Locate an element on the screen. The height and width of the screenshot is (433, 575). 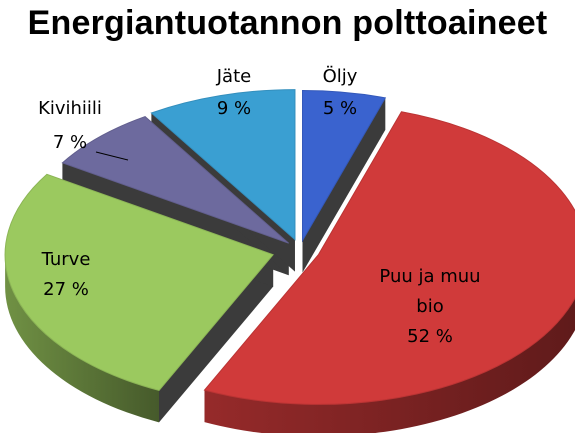
slice-name-puu-ja-muu-bio-2: bio is located at coordinates (429, 306).